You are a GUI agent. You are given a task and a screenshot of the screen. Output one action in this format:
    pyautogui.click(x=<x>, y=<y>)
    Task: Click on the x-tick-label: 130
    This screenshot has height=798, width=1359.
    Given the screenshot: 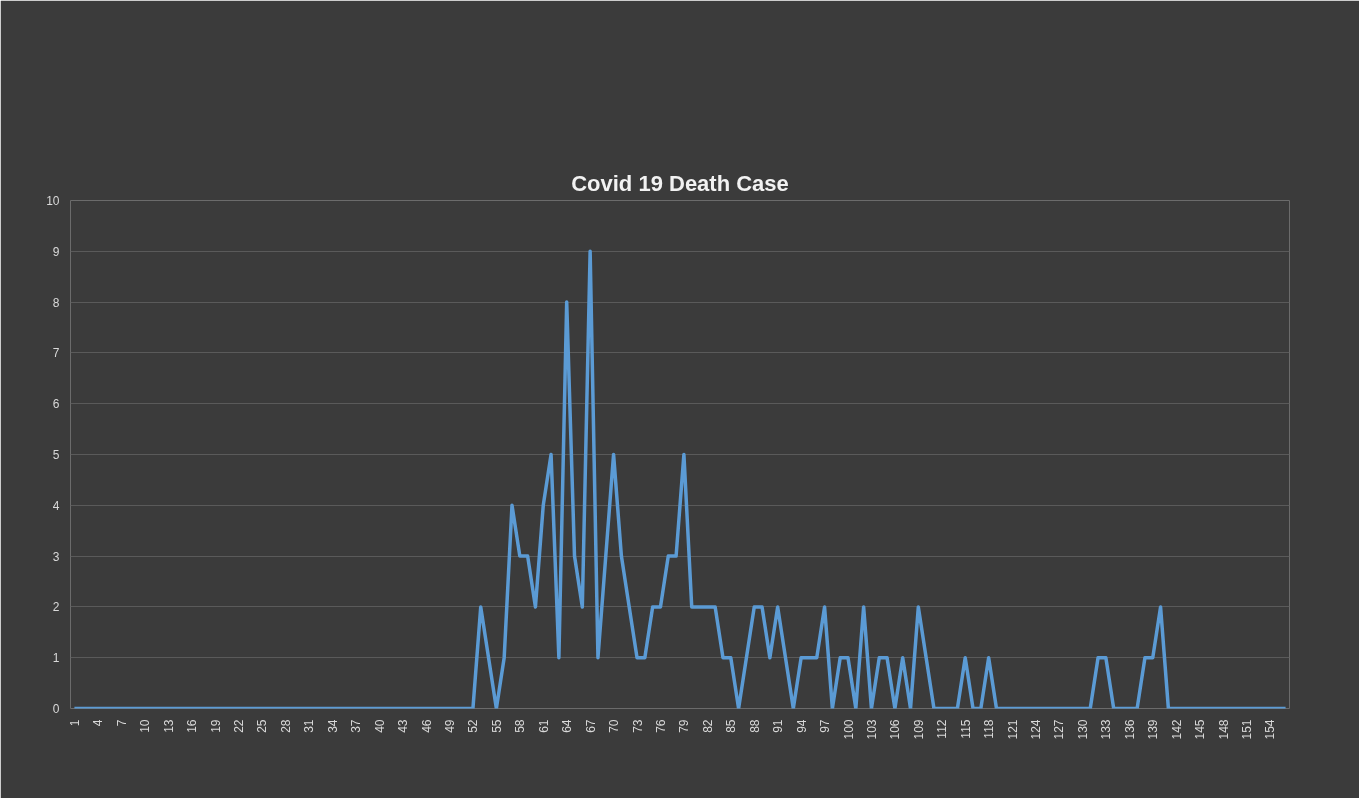 What is the action you would take?
    pyautogui.click(x=1082, y=729)
    